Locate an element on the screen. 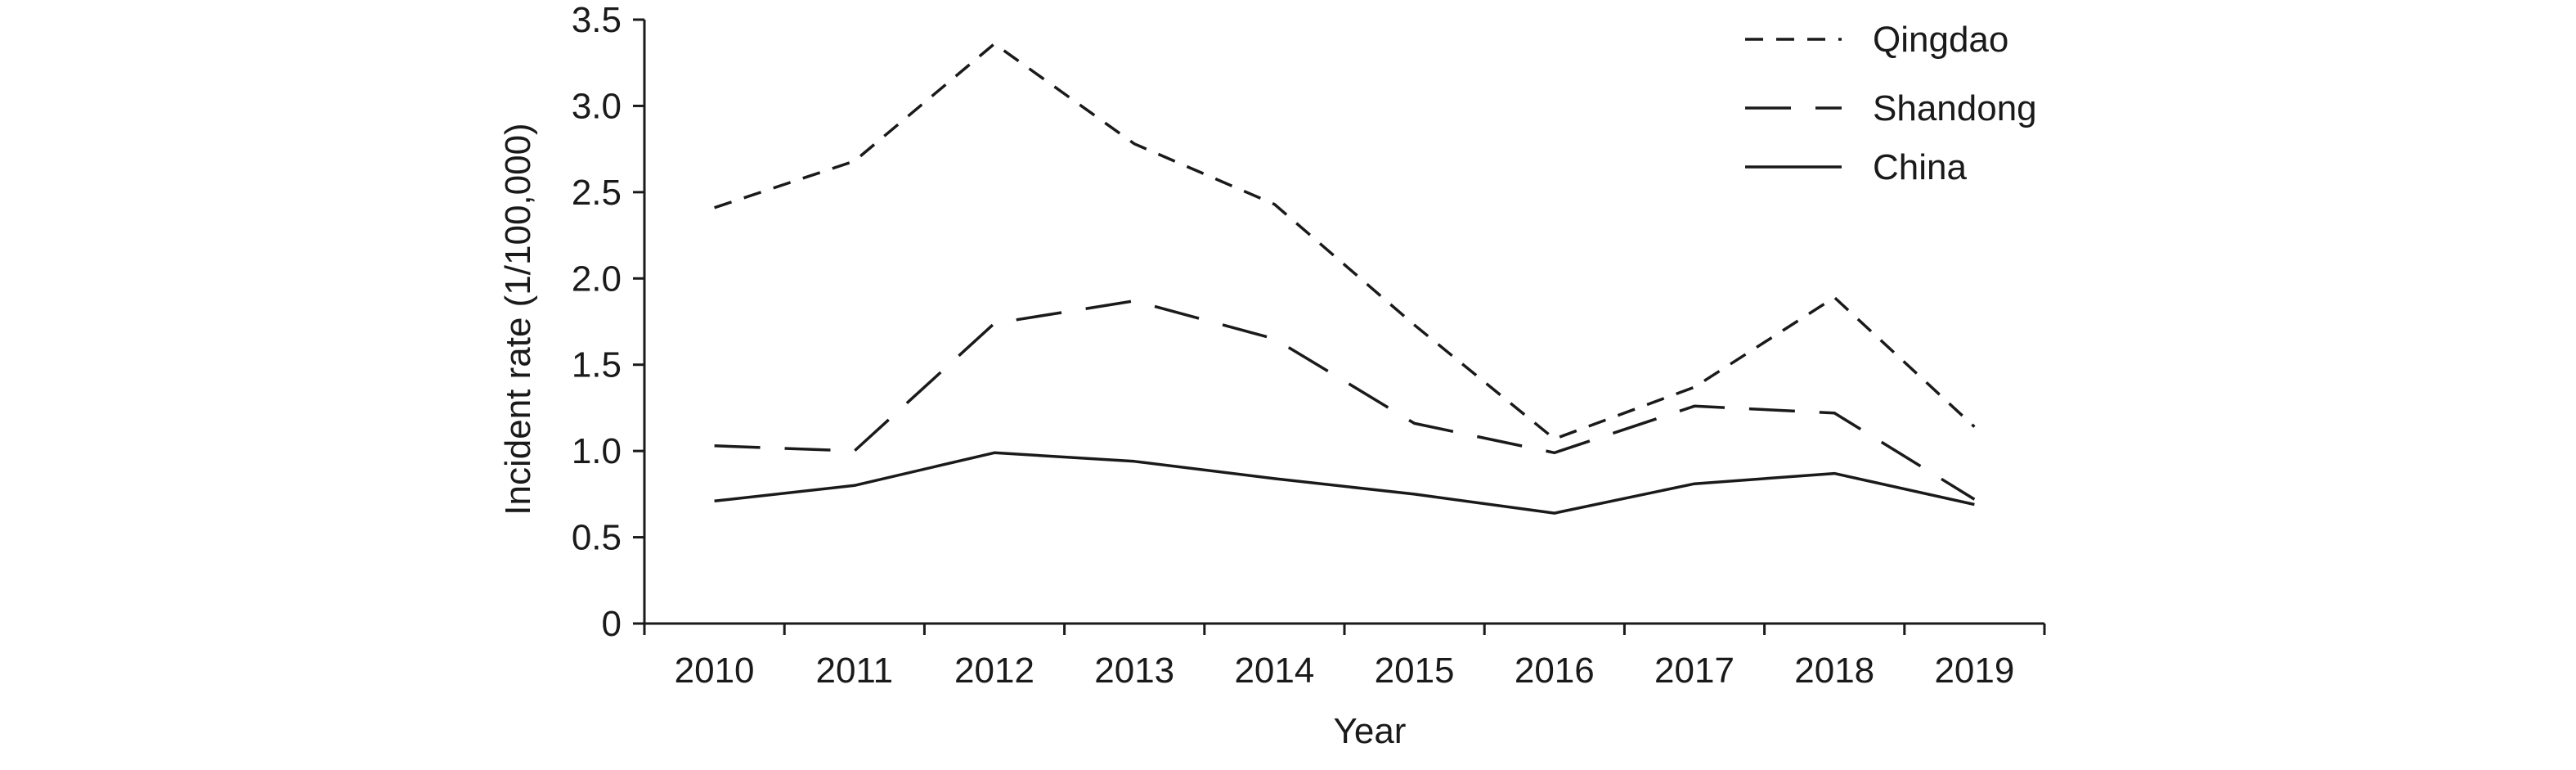  x-tick-label: 2014 is located at coordinates (1274, 671).